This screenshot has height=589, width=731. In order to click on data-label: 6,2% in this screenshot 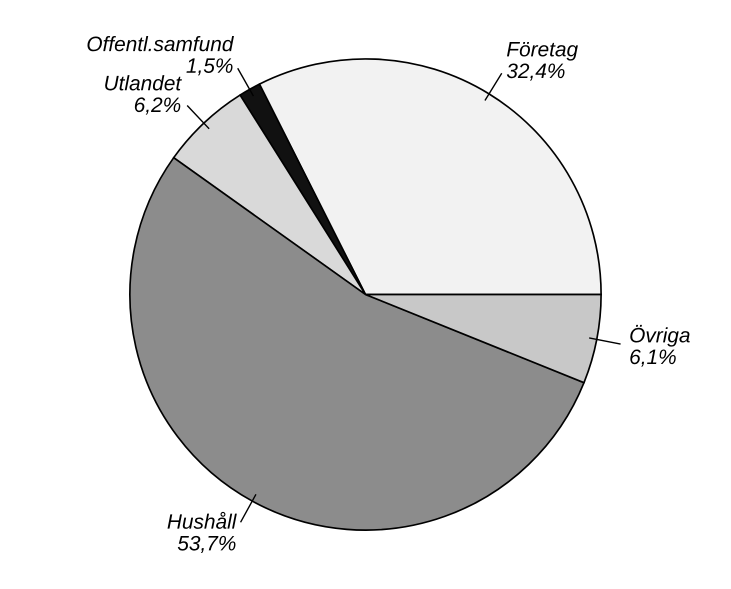, I will do `click(157, 106)`.